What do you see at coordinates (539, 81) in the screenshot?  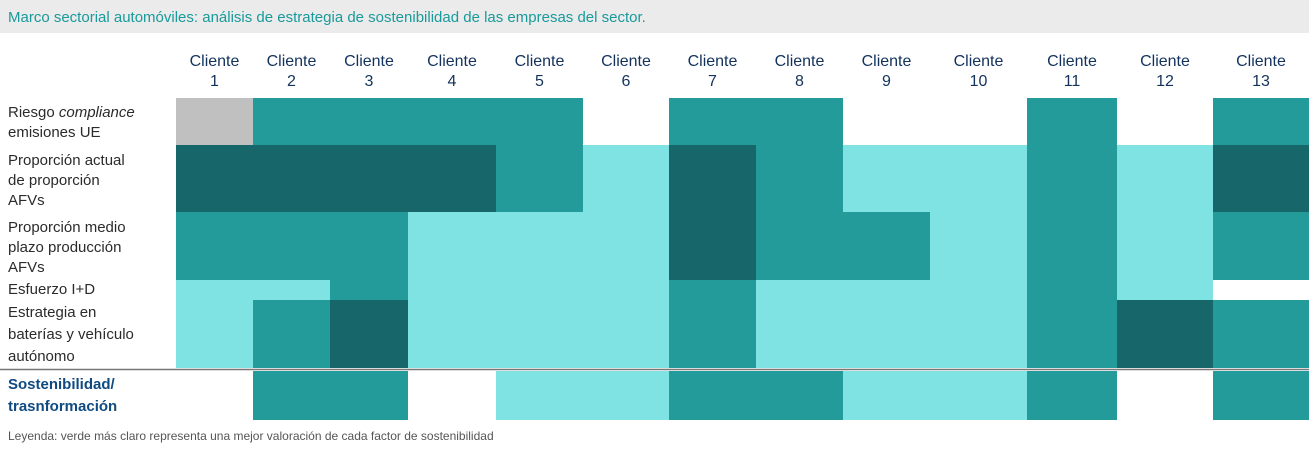 I see `column-header: 5` at bounding box center [539, 81].